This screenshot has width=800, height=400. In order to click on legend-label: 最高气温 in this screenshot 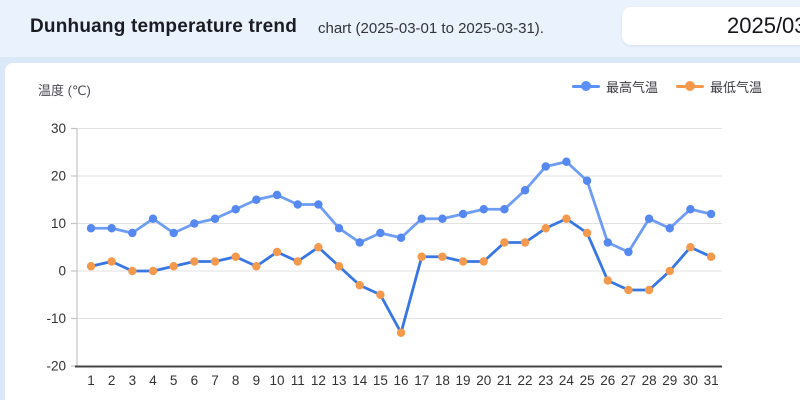, I will do `click(632, 87)`.